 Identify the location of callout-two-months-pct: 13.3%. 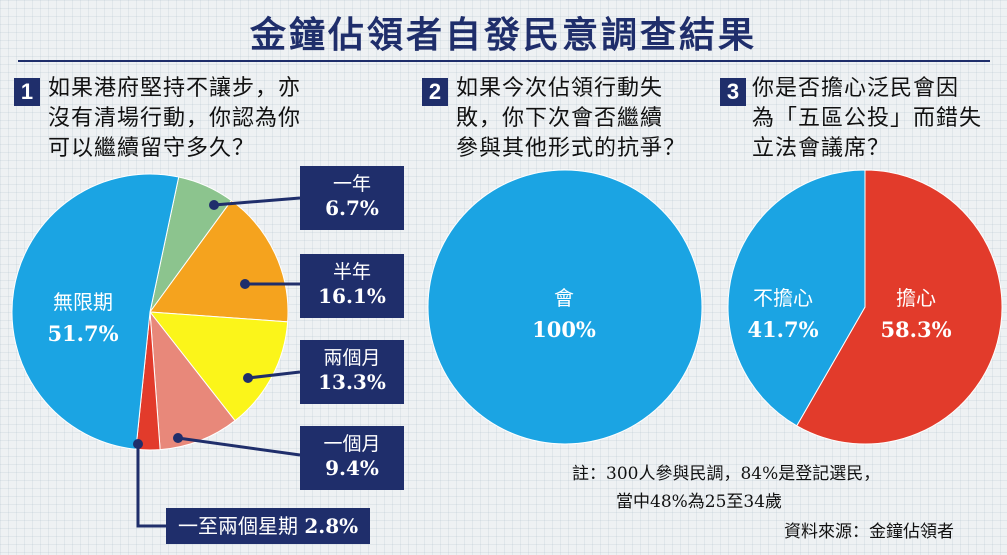
(352, 382).